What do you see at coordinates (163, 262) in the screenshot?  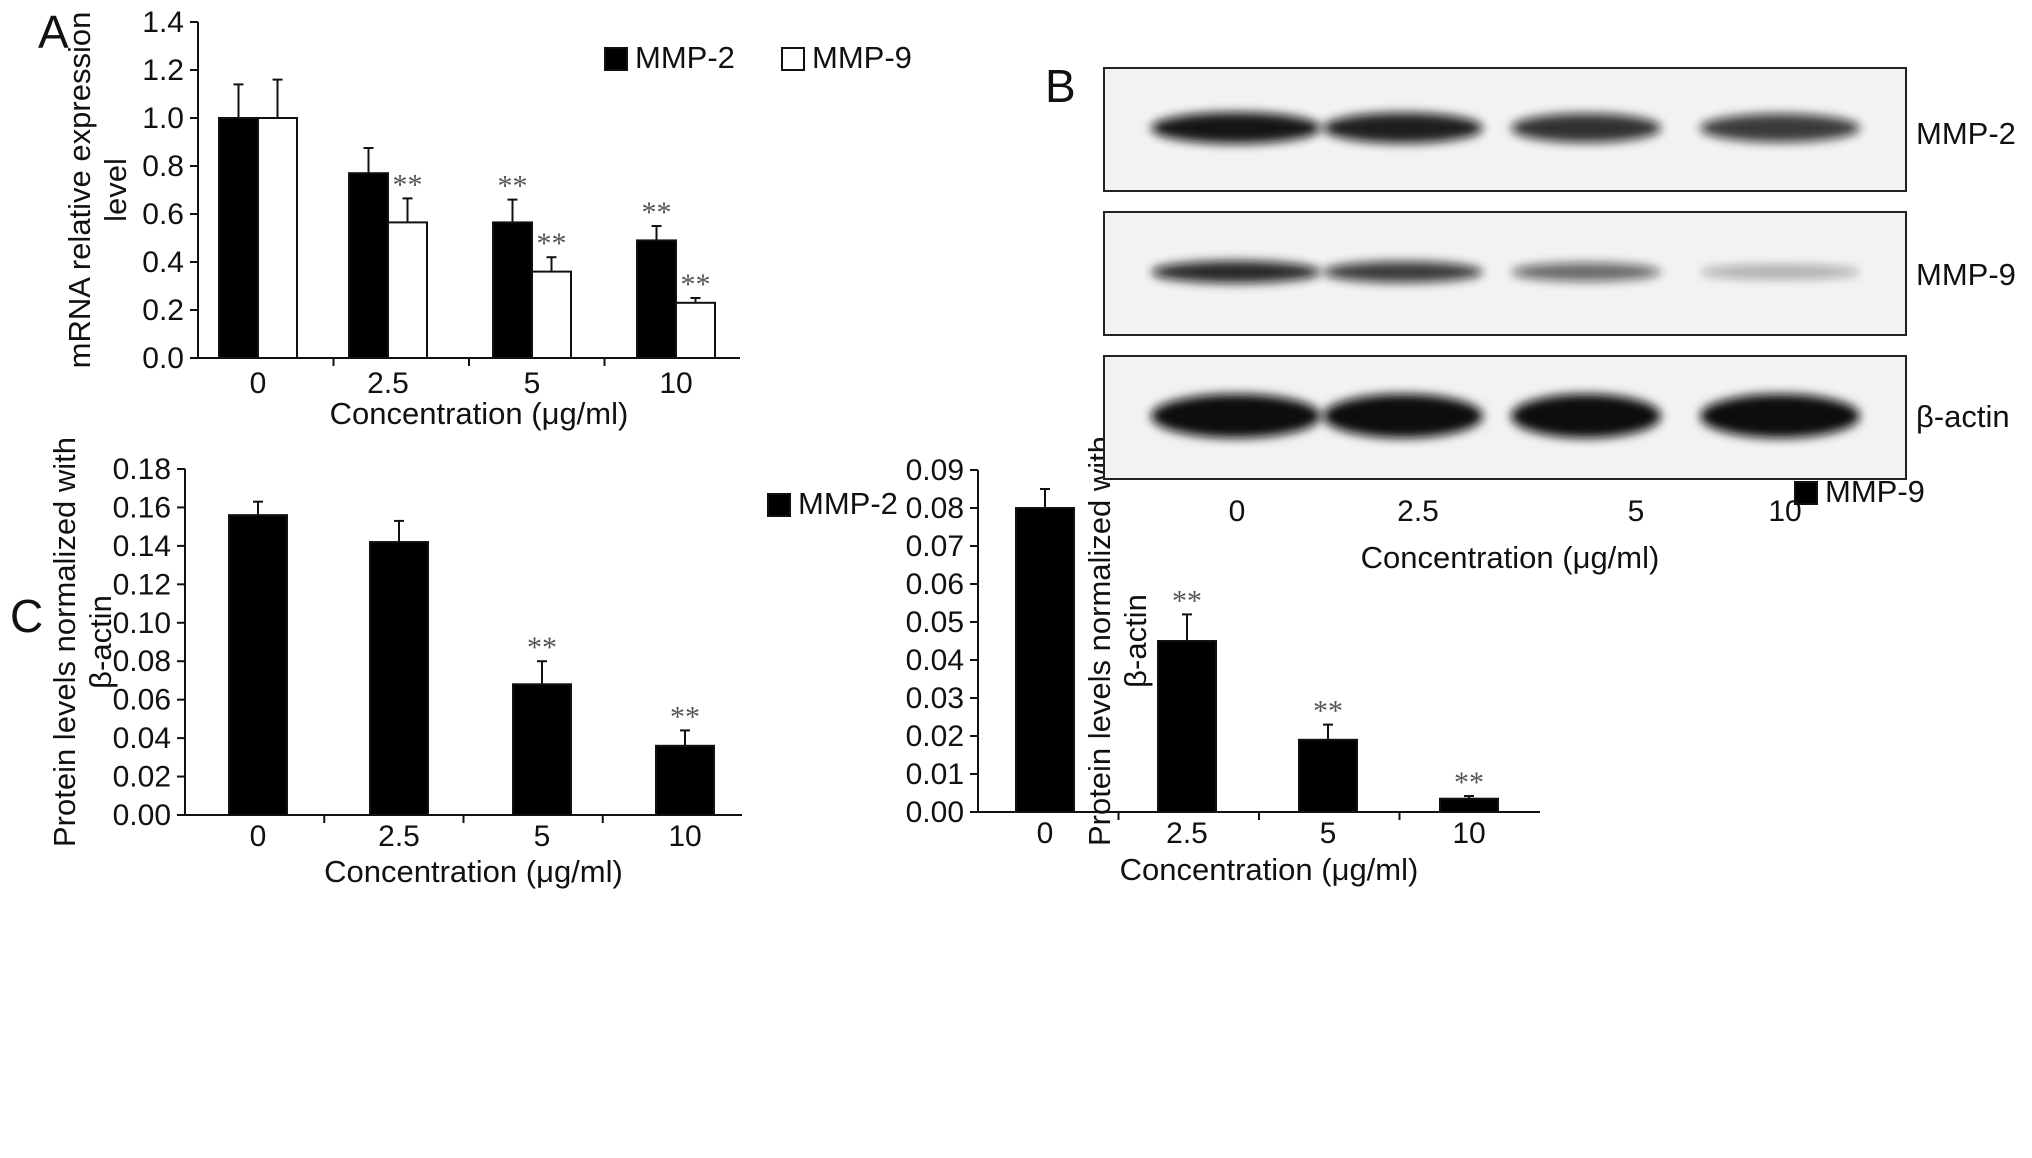 I see `y-tick-label: 0.4` at bounding box center [163, 262].